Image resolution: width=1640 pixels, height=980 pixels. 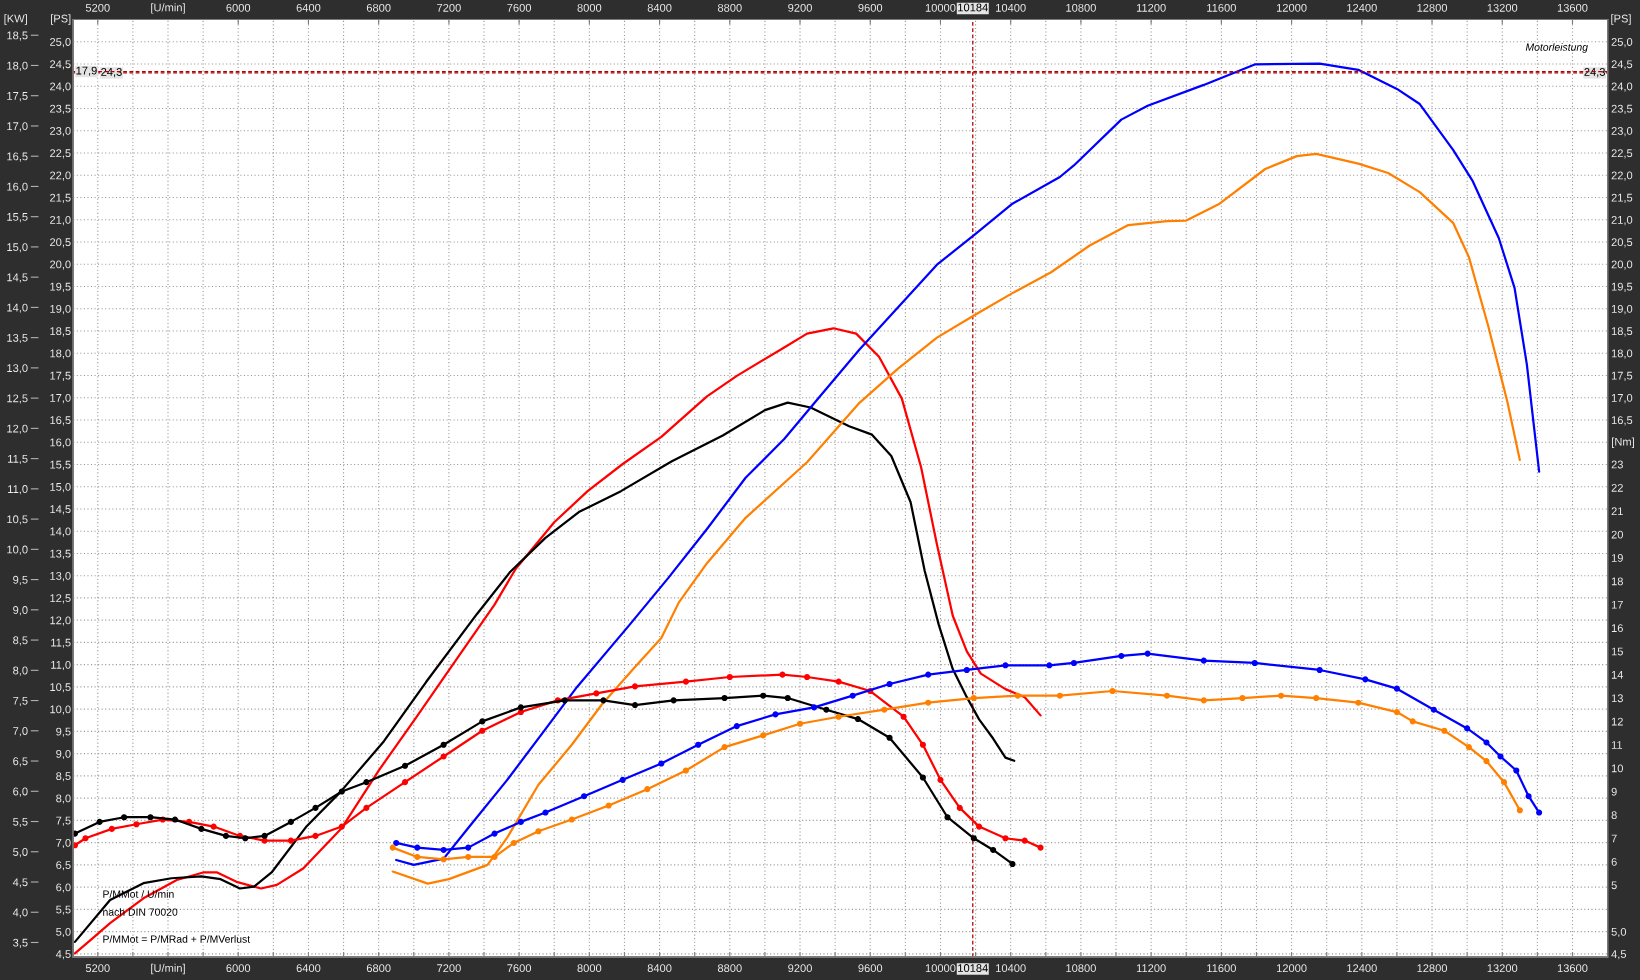 I want to click on y3-tick-label: 7,0, so click(x=20, y=732).